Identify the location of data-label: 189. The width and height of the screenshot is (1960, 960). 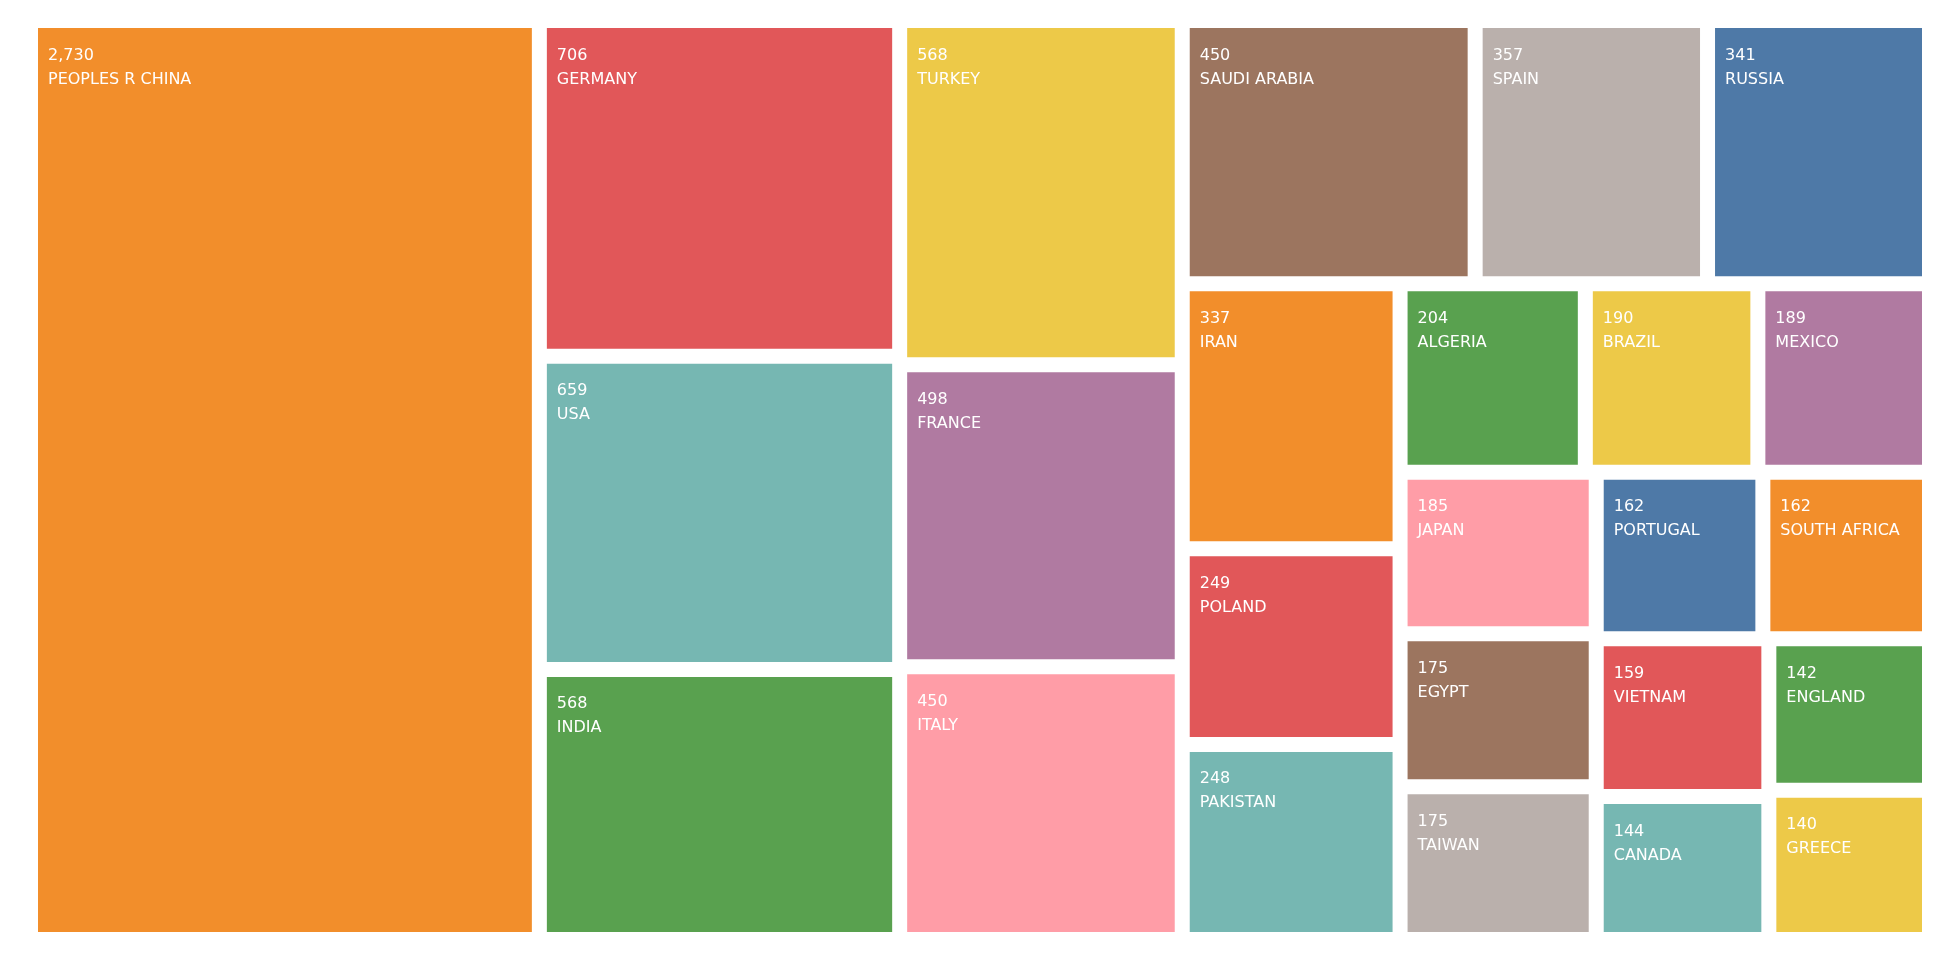
(1790, 317).